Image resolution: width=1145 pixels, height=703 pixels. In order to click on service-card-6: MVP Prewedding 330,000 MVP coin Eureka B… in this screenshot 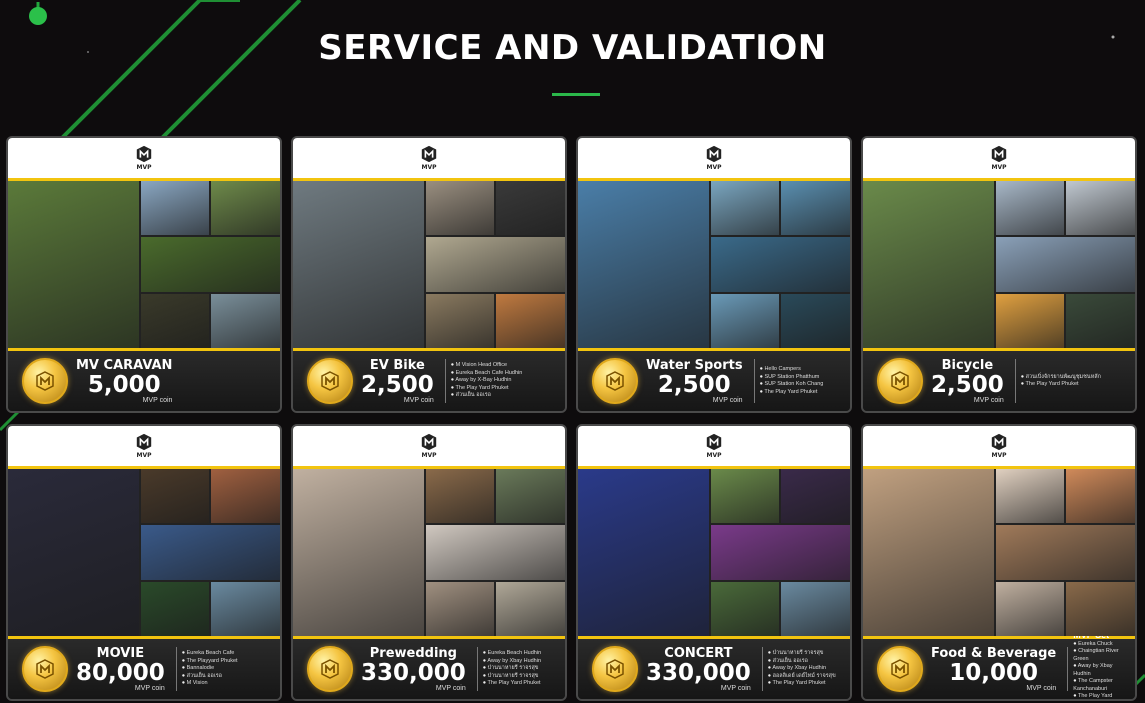, I will do `click(429, 562)`.